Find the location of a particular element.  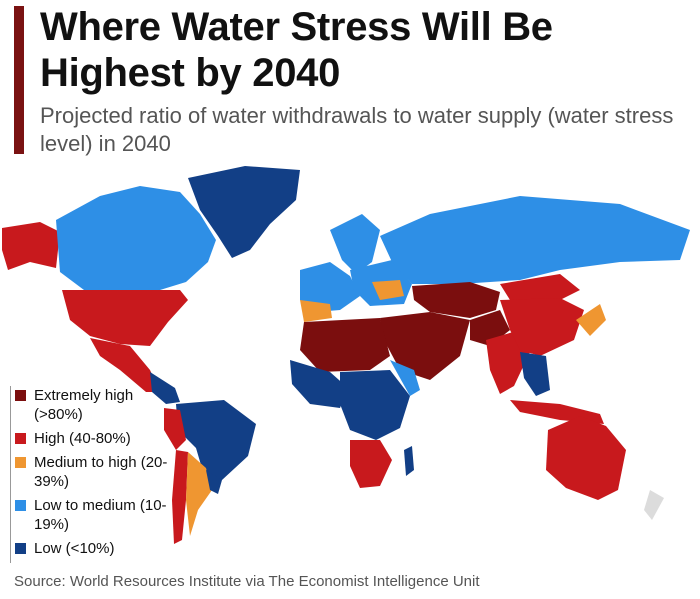

region-uruguay-paraguay is located at coordinates (214, 482).